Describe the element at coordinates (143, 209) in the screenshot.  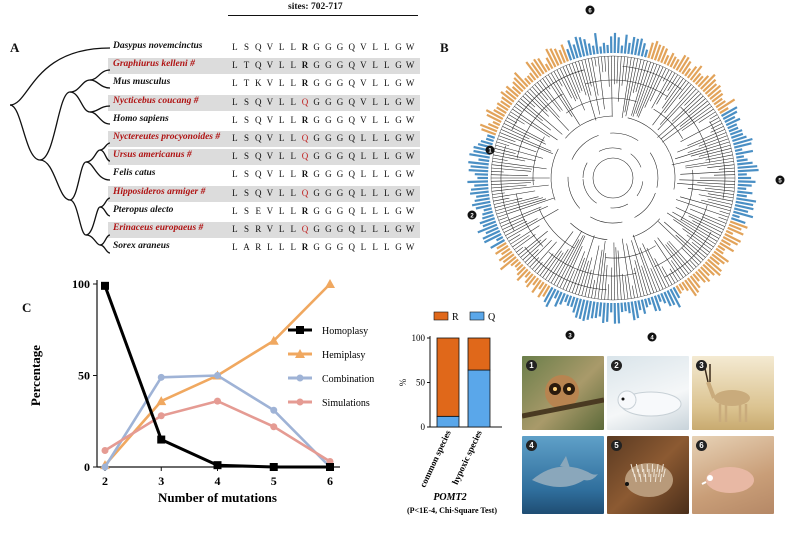
I see `species-name: Pteropus alecto` at that location.